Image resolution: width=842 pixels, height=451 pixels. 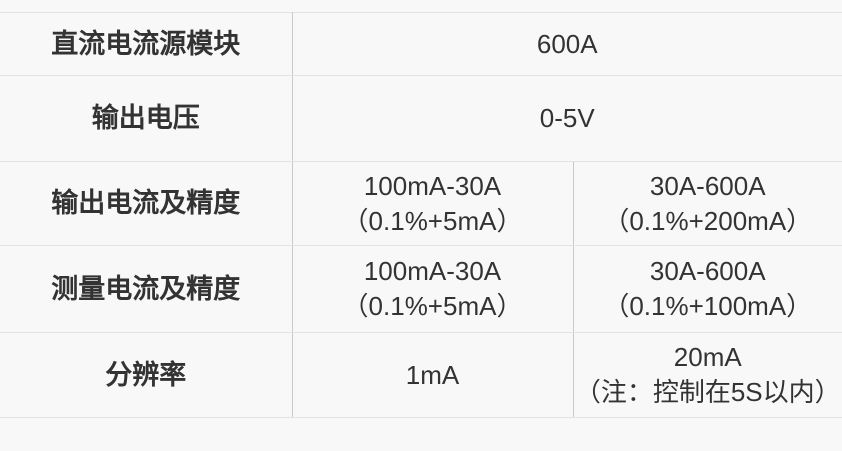 I want to click on value-output-voltage: 0-5V, so click(x=567, y=119).